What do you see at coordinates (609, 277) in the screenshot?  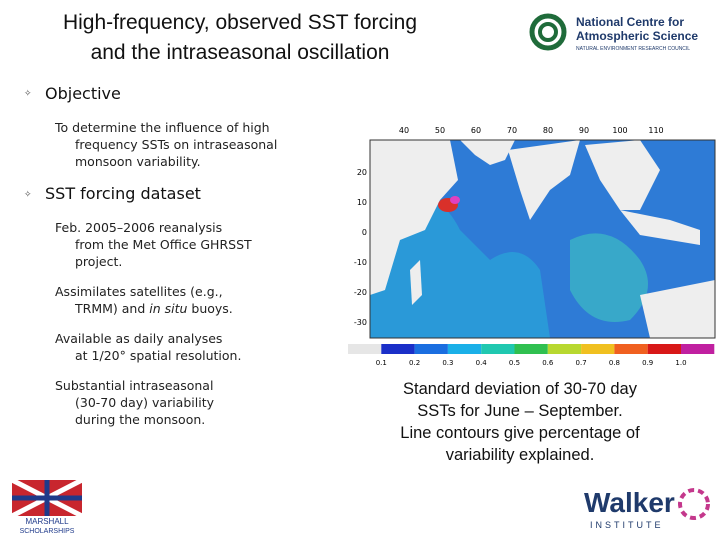 I see `map-field` at bounding box center [609, 277].